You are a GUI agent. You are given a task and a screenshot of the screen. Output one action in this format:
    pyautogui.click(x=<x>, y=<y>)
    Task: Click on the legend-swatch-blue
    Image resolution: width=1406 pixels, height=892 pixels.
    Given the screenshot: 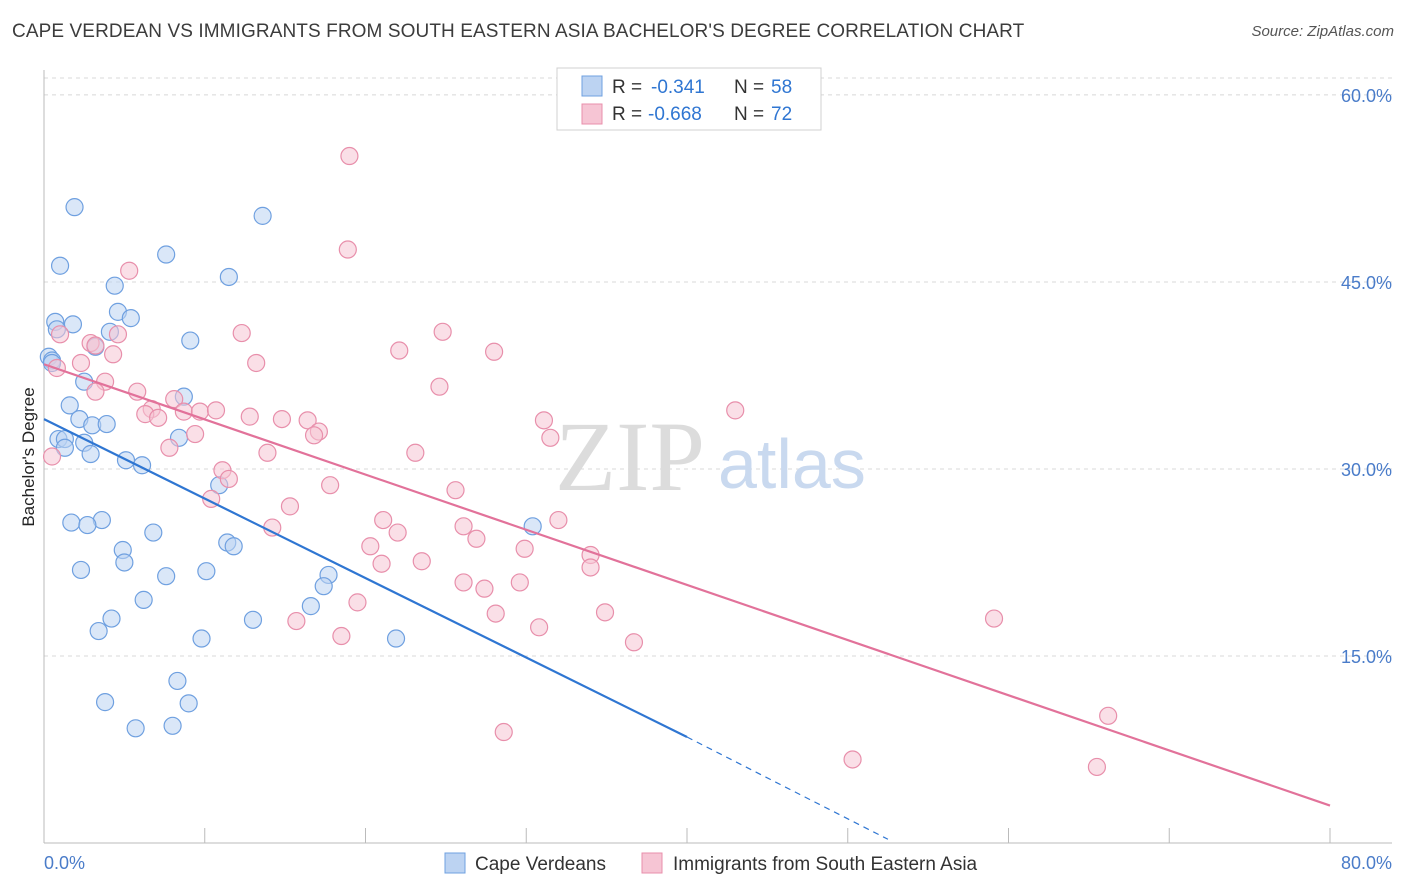 What is the action you would take?
    pyautogui.click(x=592, y=86)
    